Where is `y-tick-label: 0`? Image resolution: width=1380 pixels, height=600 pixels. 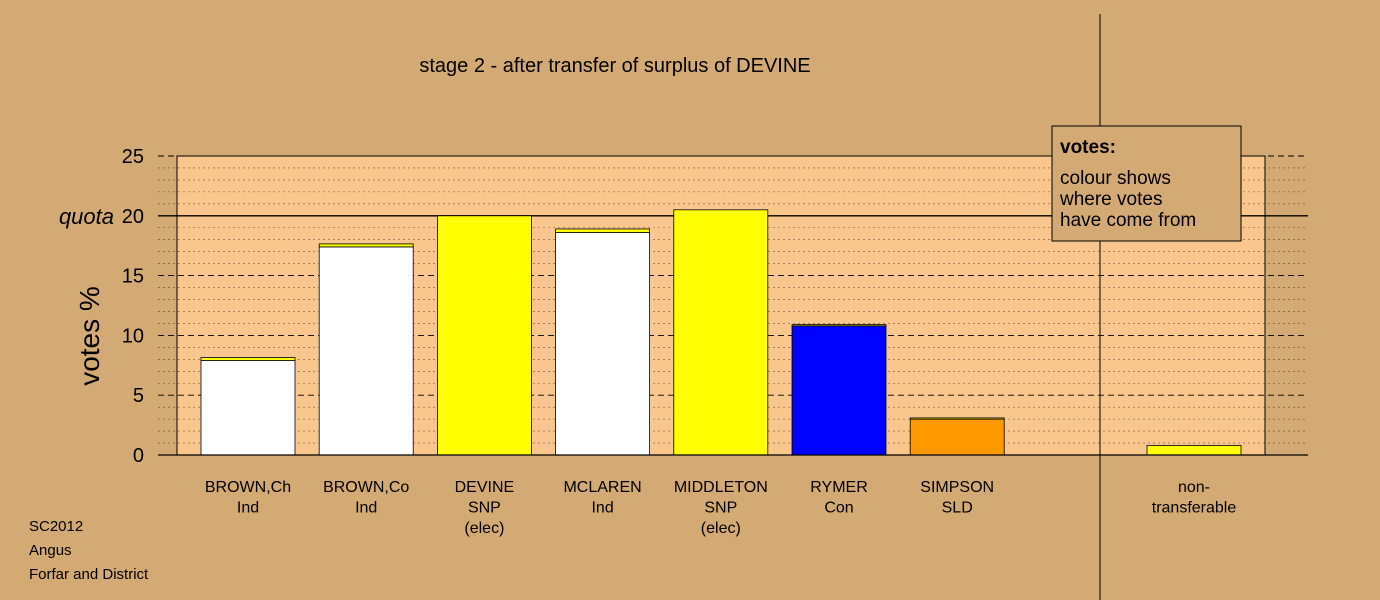 y-tick-label: 0 is located at coordinates (138, 456).